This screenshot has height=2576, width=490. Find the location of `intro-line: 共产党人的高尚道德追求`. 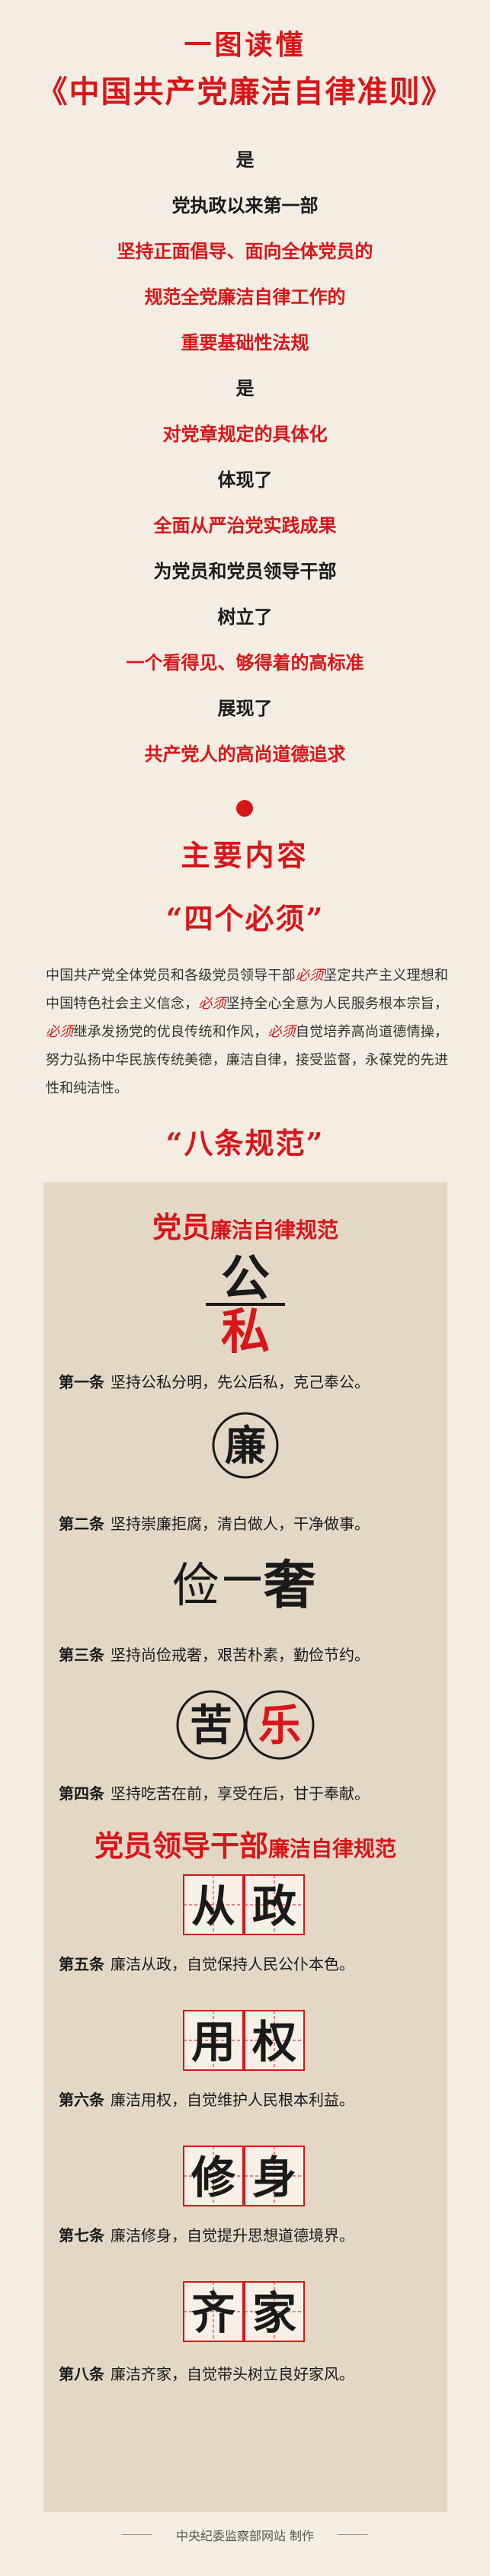

intro-line: 共产党人的高尚道德追求 is located at coordinates (245, 754).